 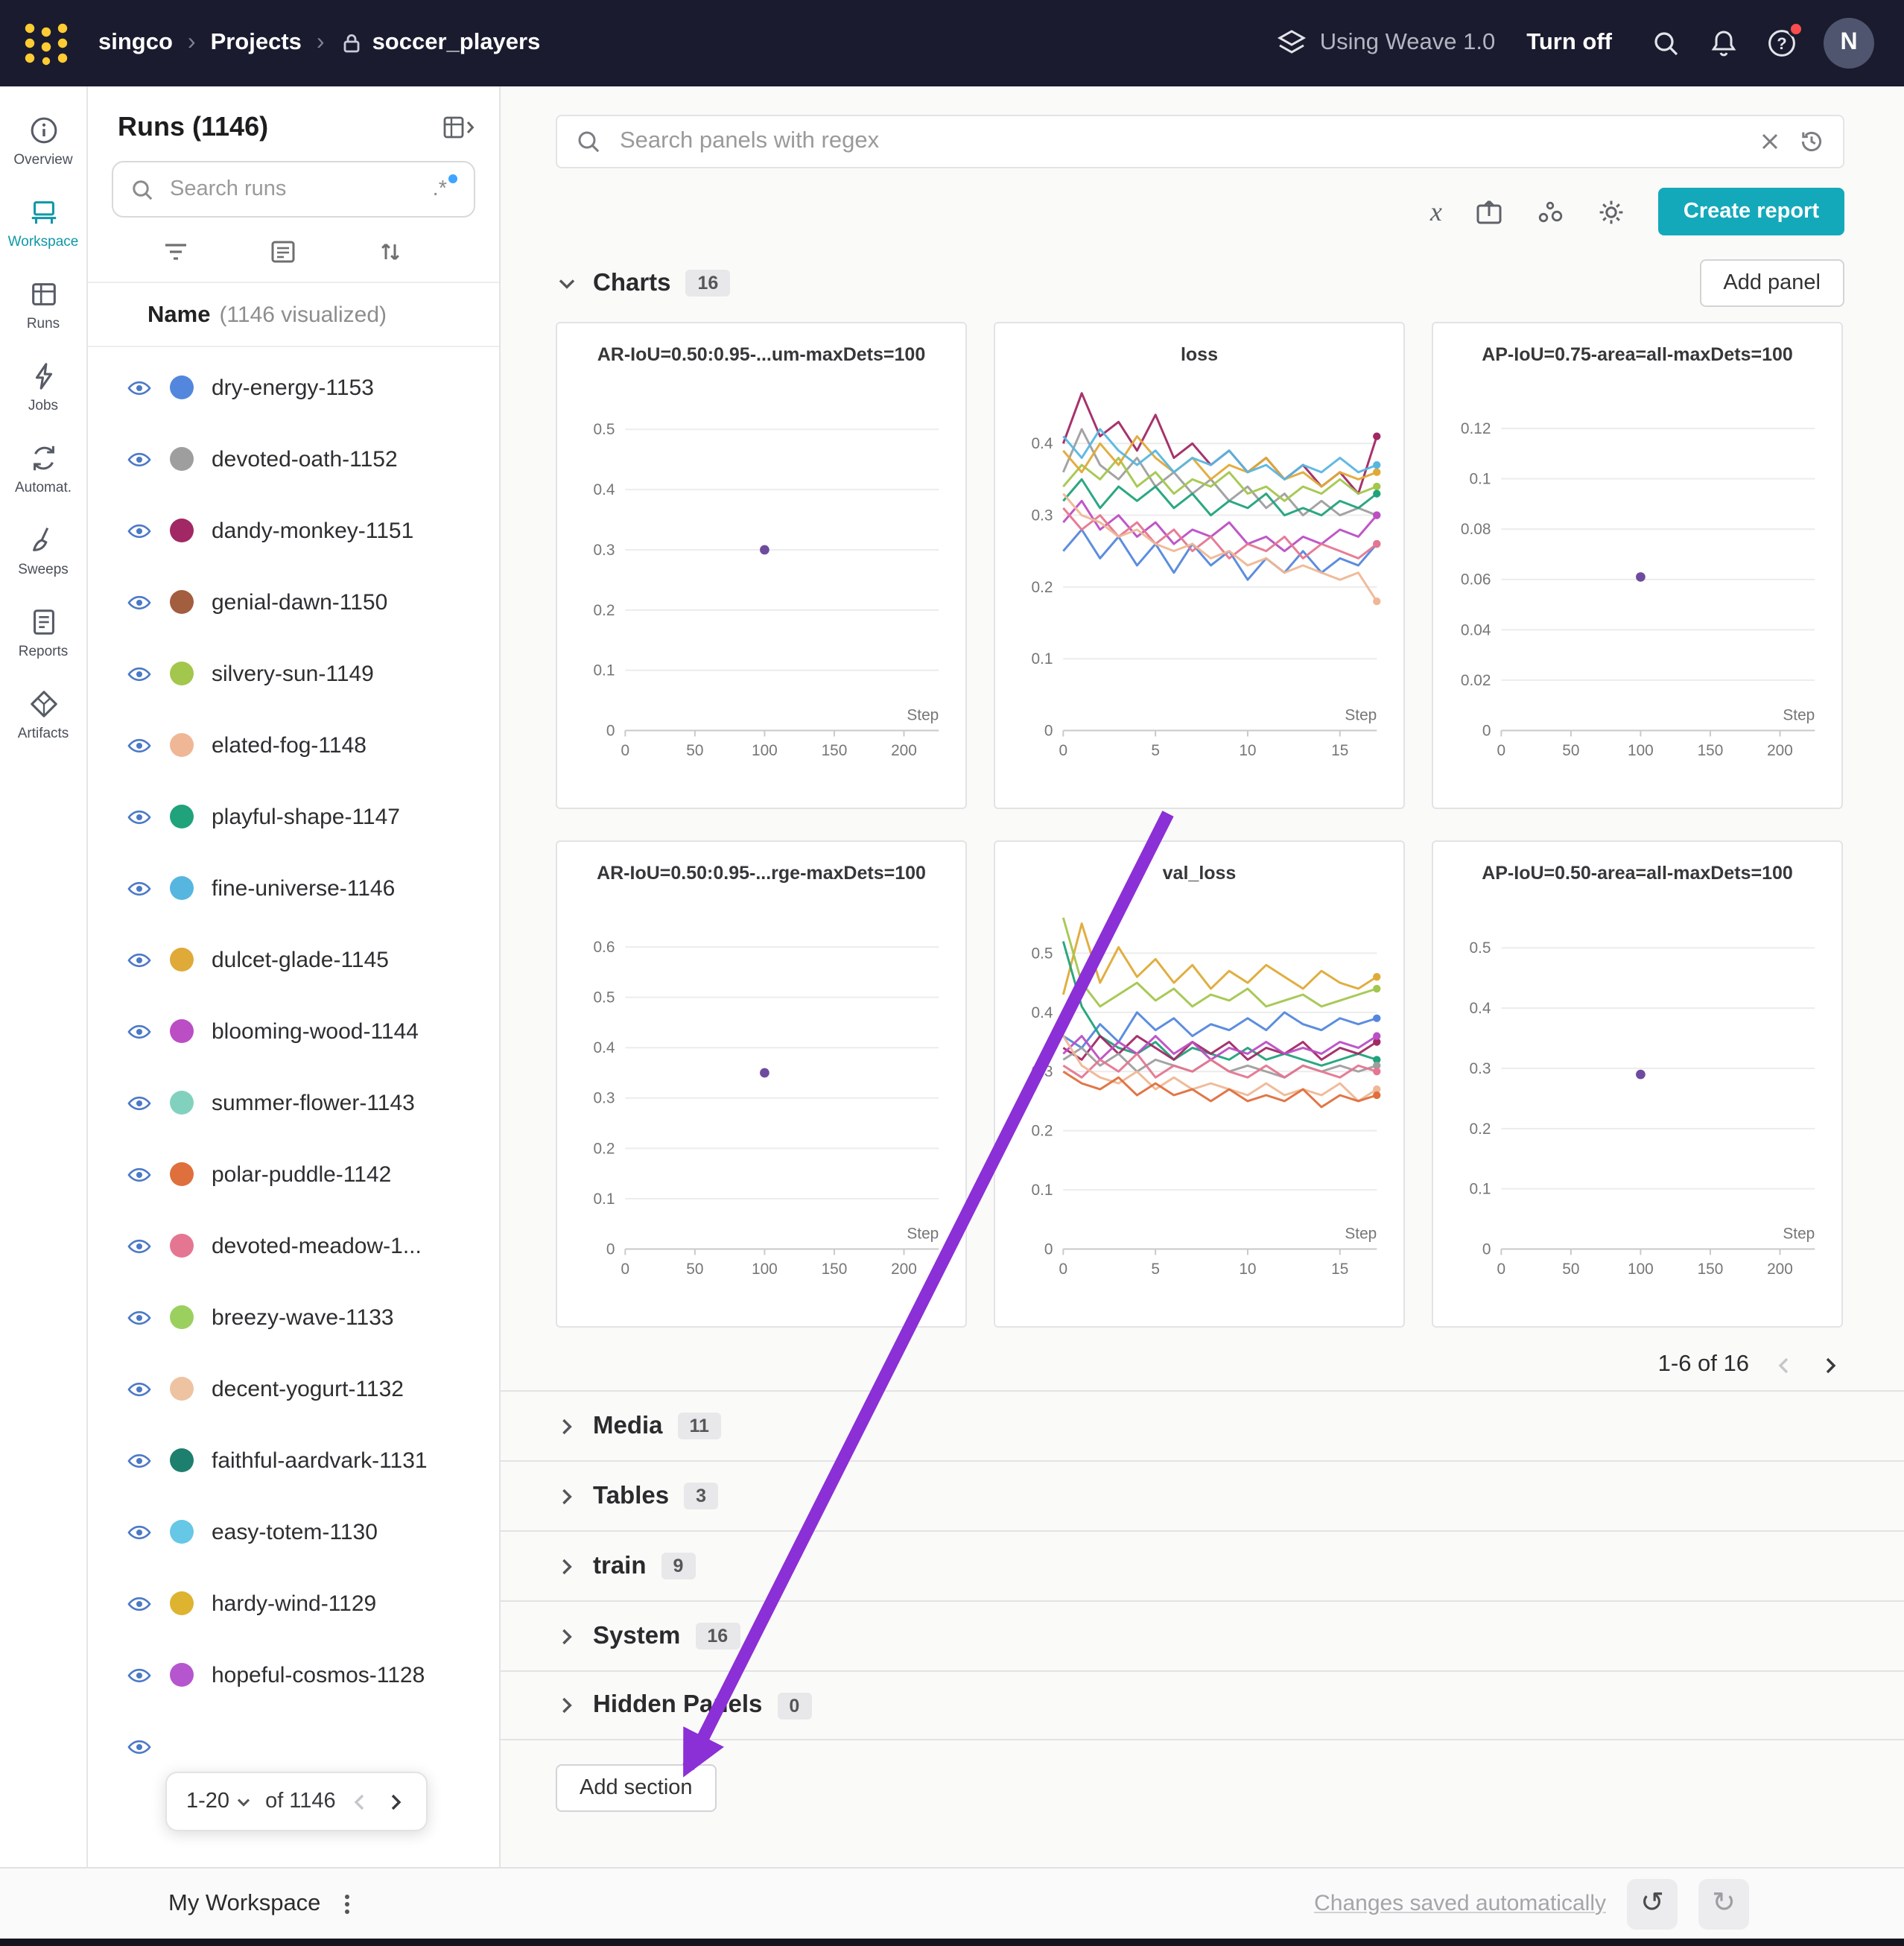 I want to click on run-list-item: dandy-monkey-1151, so click(x=293, y=530).